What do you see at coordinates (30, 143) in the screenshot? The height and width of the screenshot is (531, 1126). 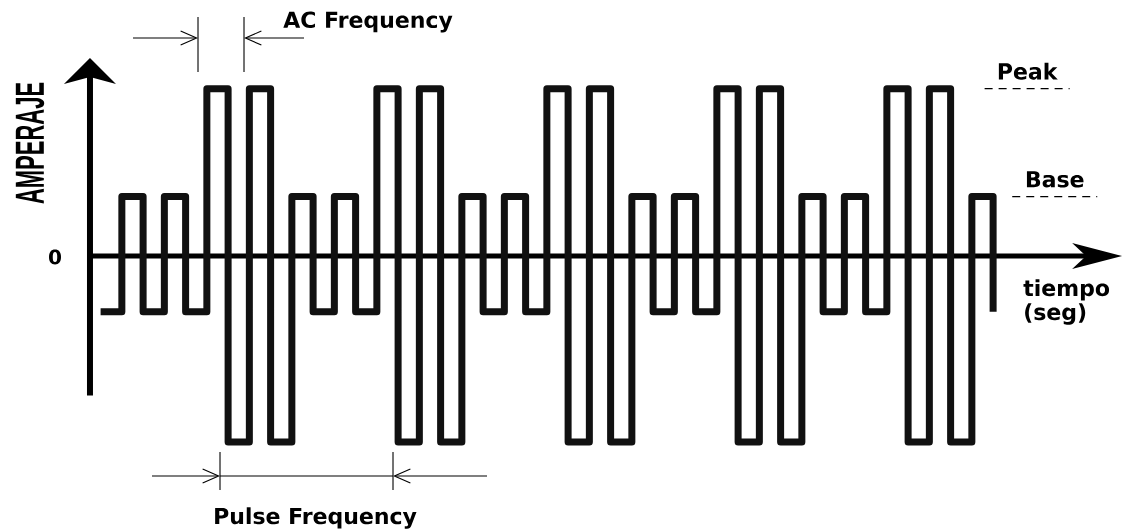 I see `y-axis-title: AMPERAJE` at bounding box center [30, 143].